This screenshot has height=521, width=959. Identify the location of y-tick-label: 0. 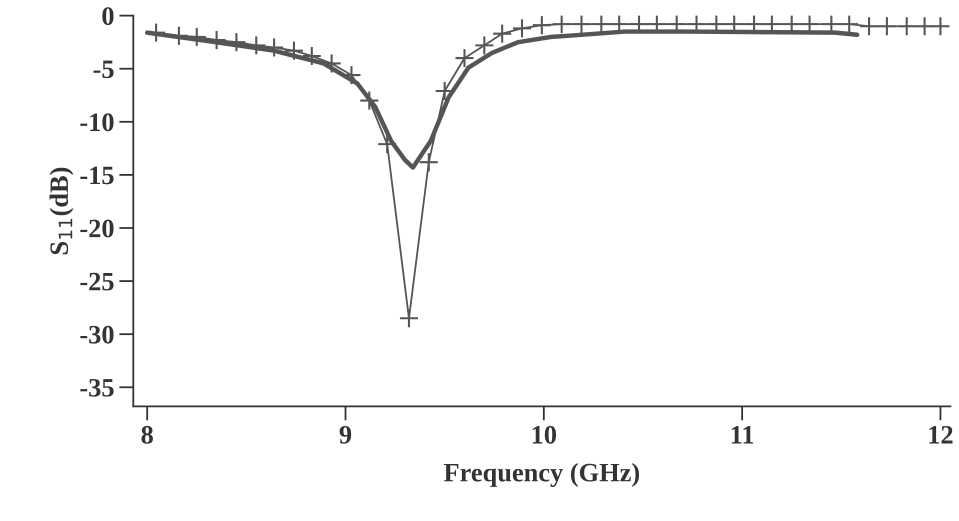
(108, 16).